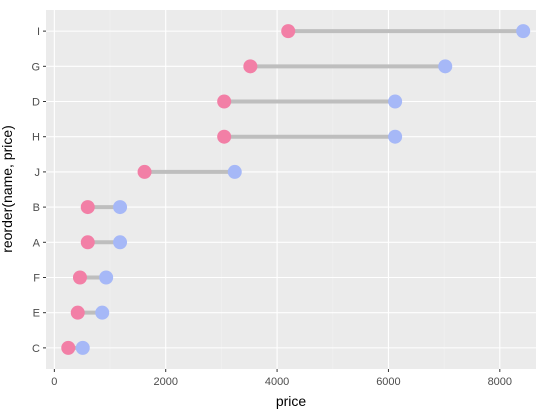 The height and width of the screenshot is (417, 542). Describe the element at coordinates (250, 66) in the screenshot. I see `low-point-G` at that location.